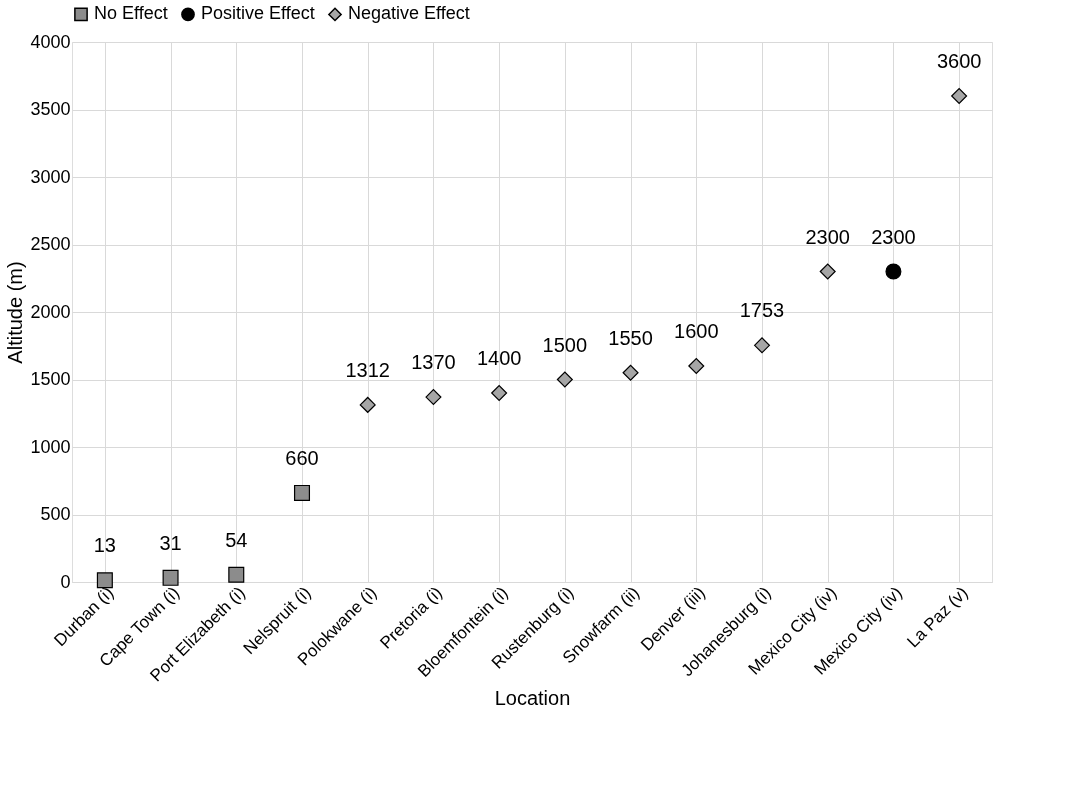 Image resolution: width=1075 pixels, height=800 pixels. I want to click on data-label: 13, so click(104, 545).